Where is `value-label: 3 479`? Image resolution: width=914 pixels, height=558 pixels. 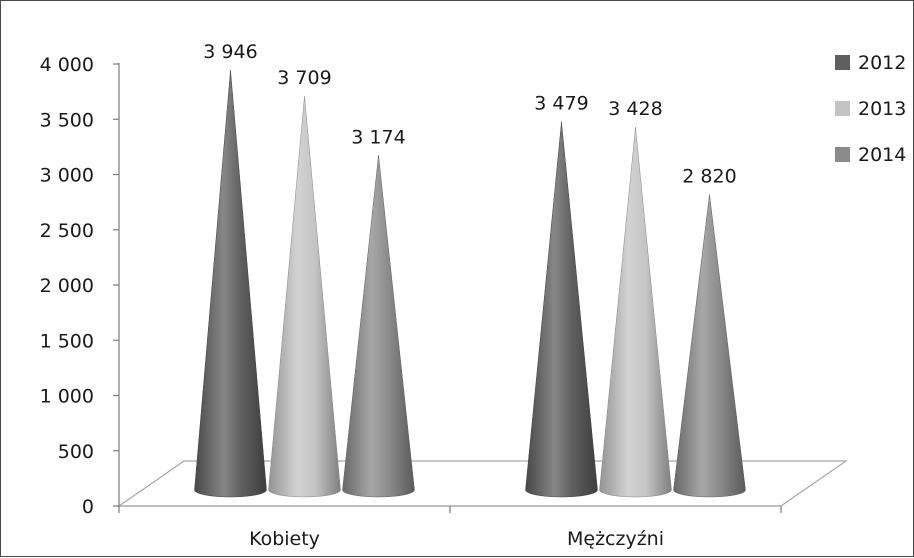 value-label: 3 479 is located at coordinates (561, 104).